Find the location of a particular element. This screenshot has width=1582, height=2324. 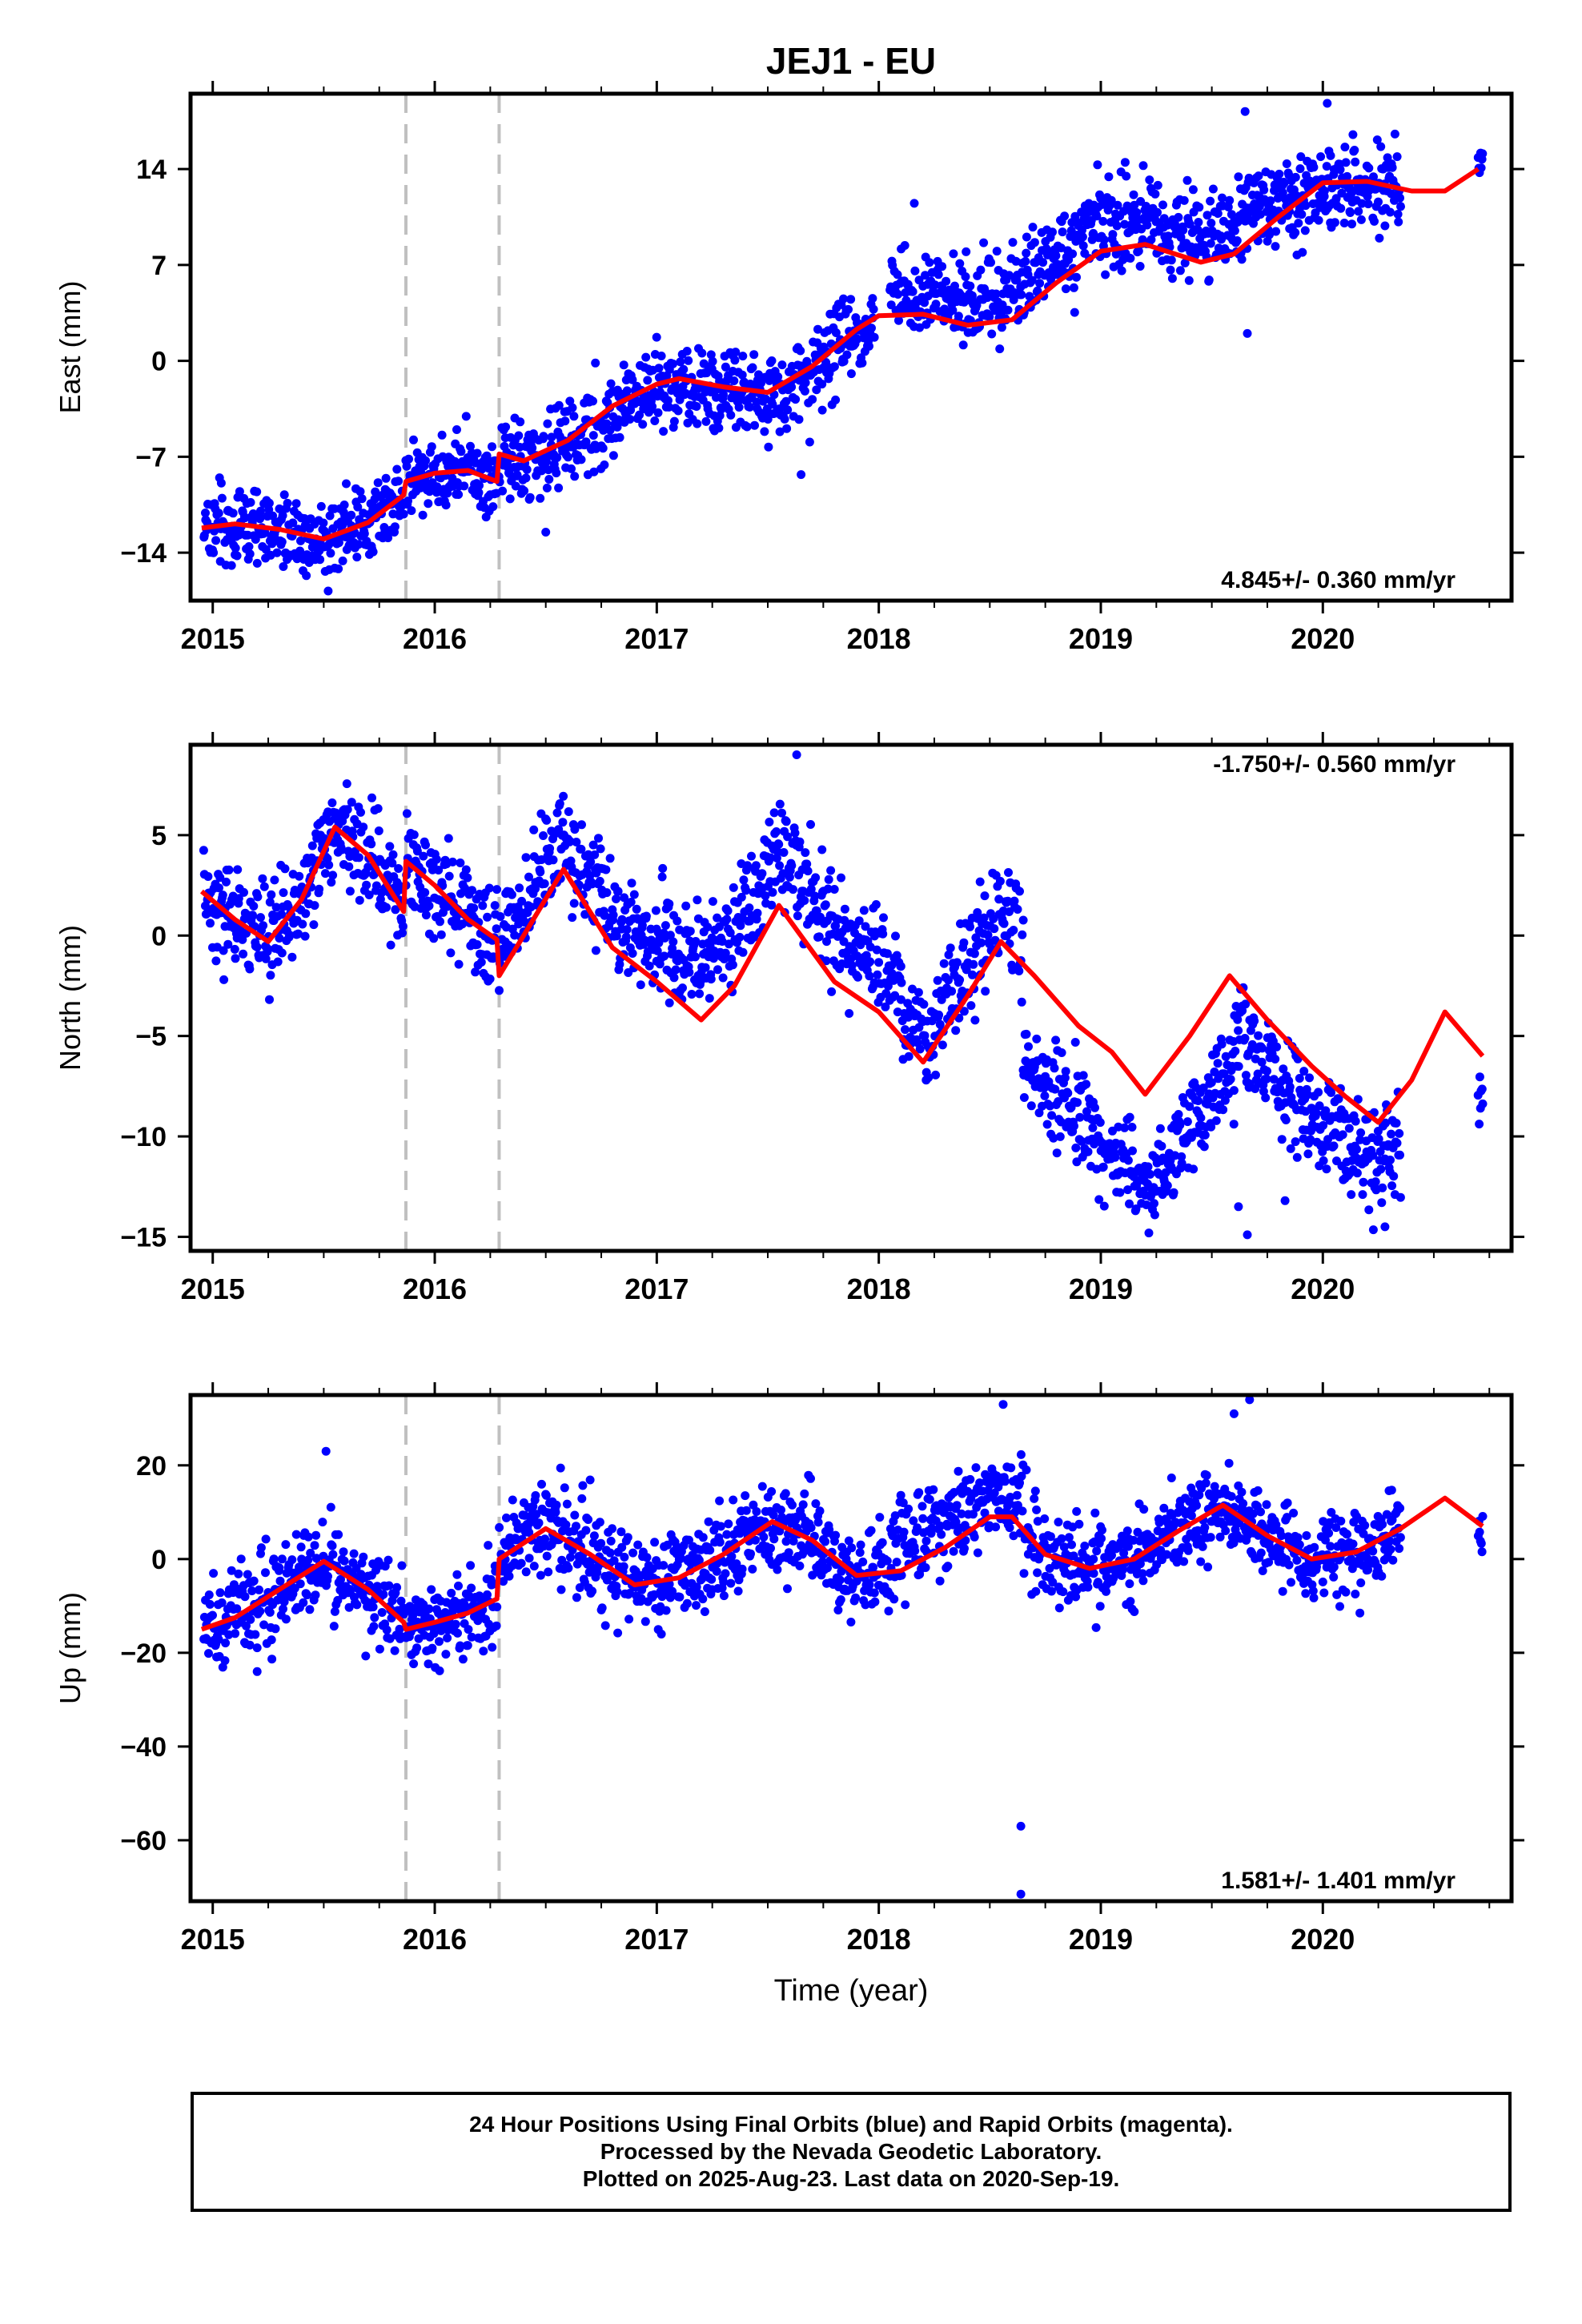

north-outlier-point is located at coordinates (1385, 1227).